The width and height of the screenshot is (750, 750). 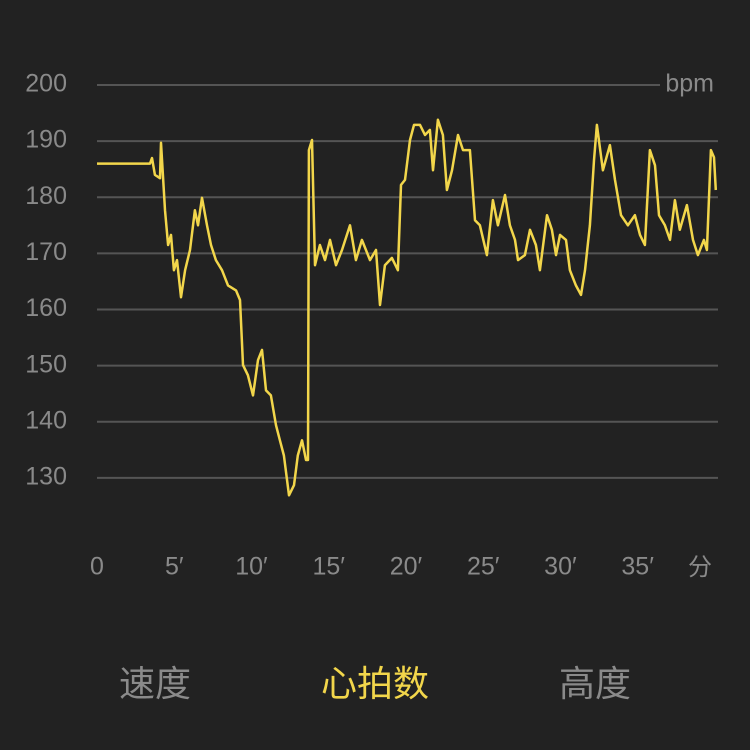 I want to click on x-tick-label: 10′, so click(x=251, y=567).